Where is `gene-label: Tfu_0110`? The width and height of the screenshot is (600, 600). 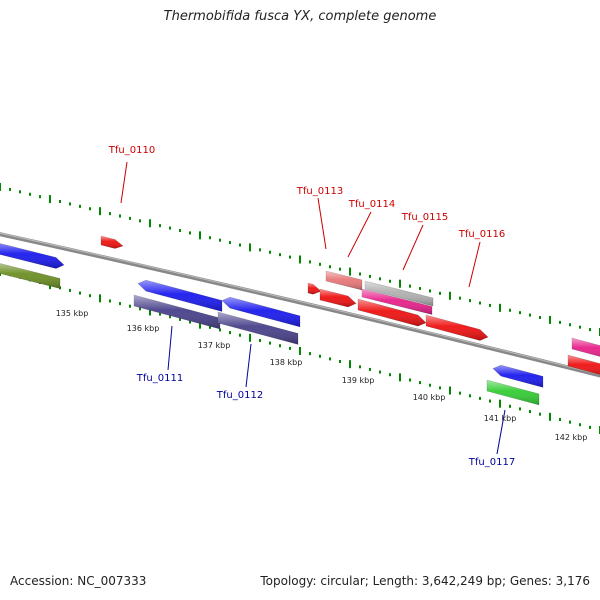 gene-label: Tfu_0110 is located at coordinates (131, 150).